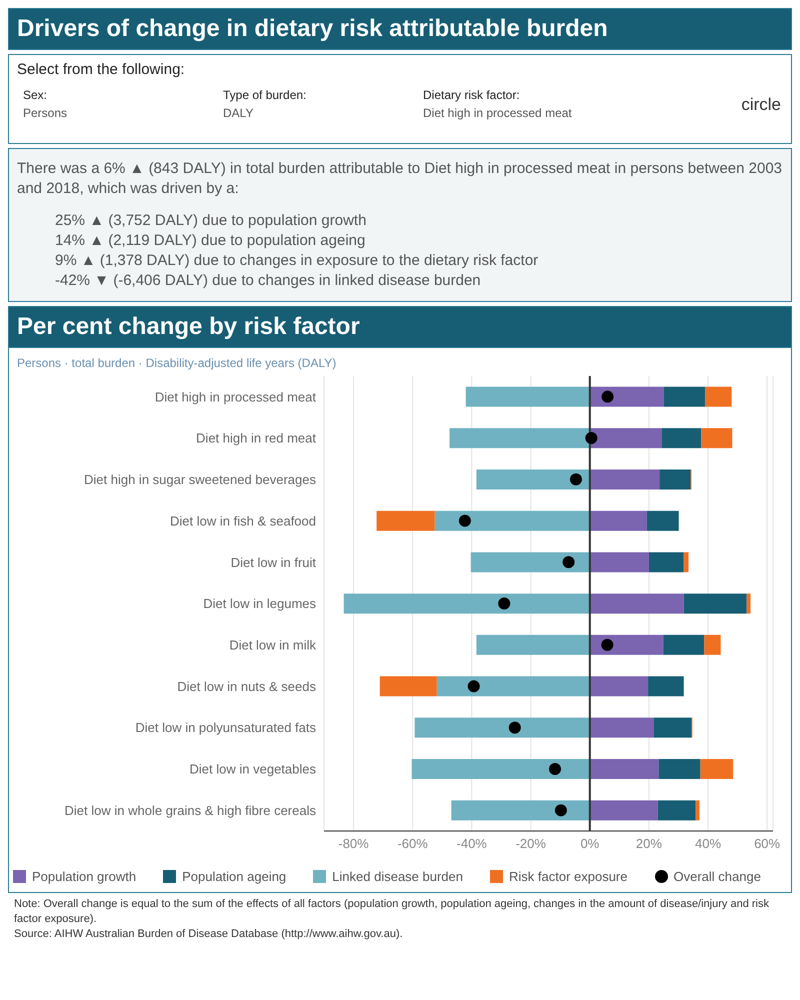  What do you see at coordinates (392, 912) in the screenshot?
I see `text: Note: Overall change is equal to the sum of the effects of all factors (population growth, population ageing, changes in the amount of disease/injury and risk factor exposure).` at bounding box center [392, 912].